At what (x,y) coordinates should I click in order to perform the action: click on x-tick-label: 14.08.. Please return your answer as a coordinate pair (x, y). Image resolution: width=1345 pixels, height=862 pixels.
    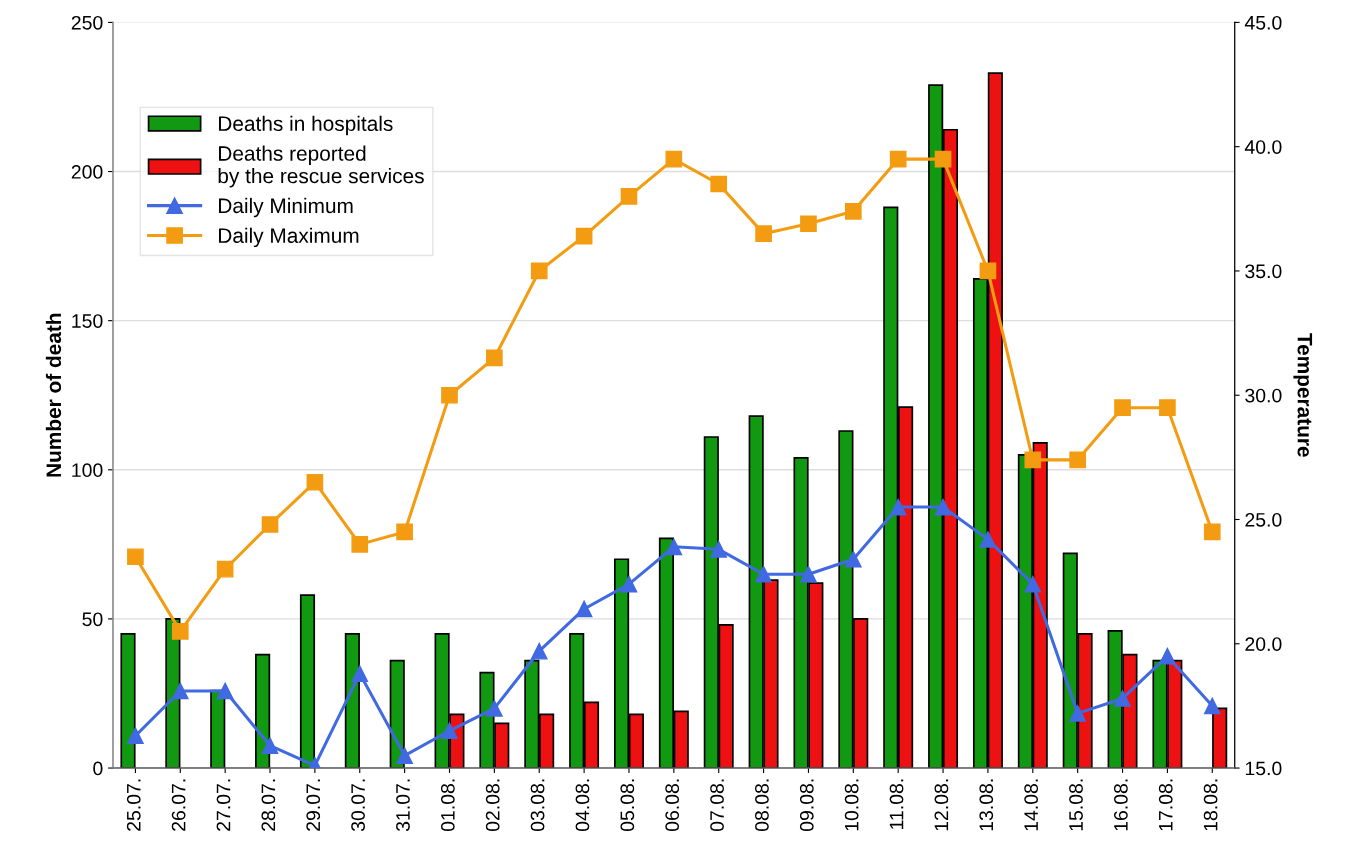
    Looking at the image, I should click on (1031, 805).